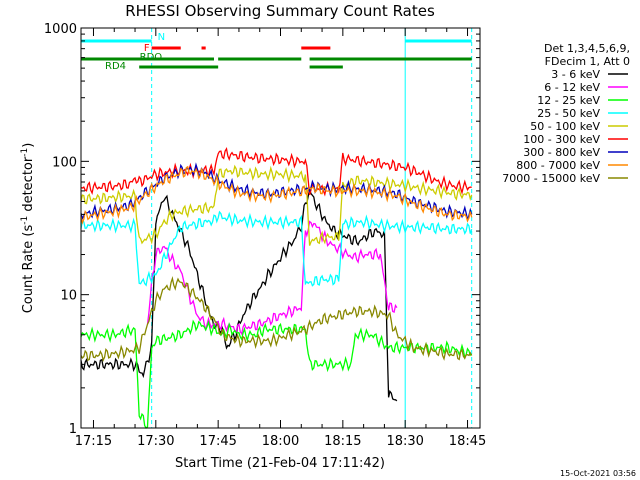  Describe the element at coordinates (587, 48) in the screenshot. I see `legend-header-1: Det 1,3,4,5,6,9,` at that location.